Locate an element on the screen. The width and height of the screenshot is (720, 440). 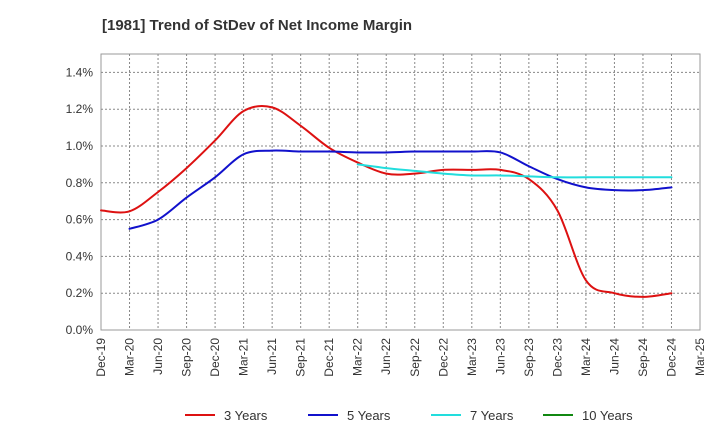
x-tick-label: Mar-24 is located at coordinates (586, 357).